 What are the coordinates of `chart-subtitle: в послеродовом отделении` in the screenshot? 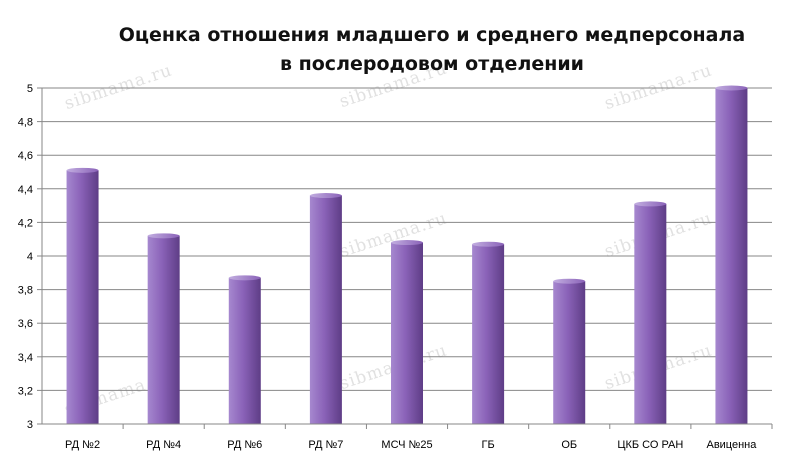 It's located at (432, 64).